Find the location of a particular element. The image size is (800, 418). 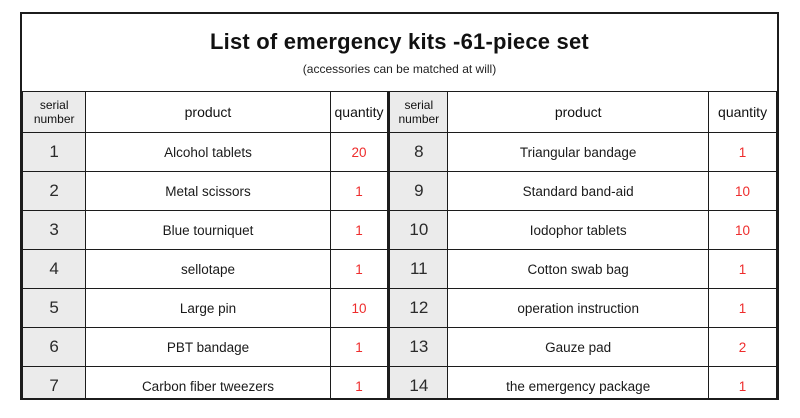

serial-cell-left: 1 is located at coordinates (54, 152).